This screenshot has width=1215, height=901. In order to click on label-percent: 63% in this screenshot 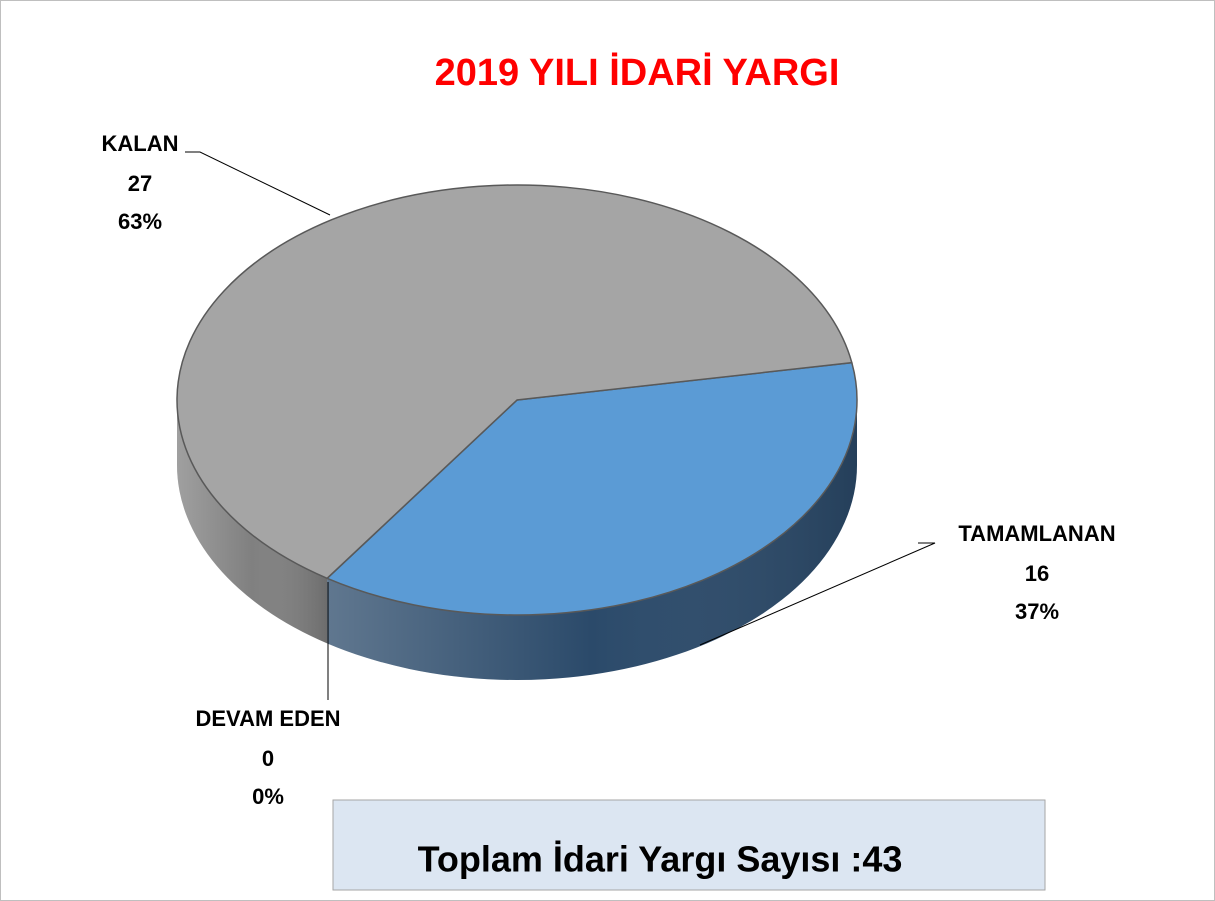, I will do `click(140, 221)`.